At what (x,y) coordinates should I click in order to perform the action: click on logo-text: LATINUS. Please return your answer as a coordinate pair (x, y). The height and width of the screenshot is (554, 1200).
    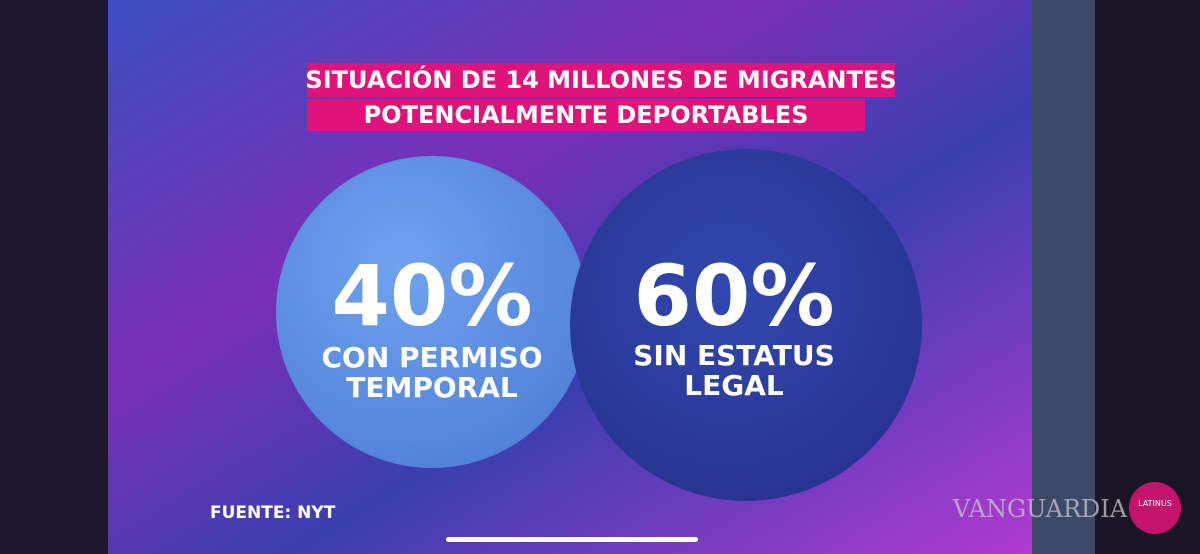
    Looking at the image, I should click on (1155, 503).